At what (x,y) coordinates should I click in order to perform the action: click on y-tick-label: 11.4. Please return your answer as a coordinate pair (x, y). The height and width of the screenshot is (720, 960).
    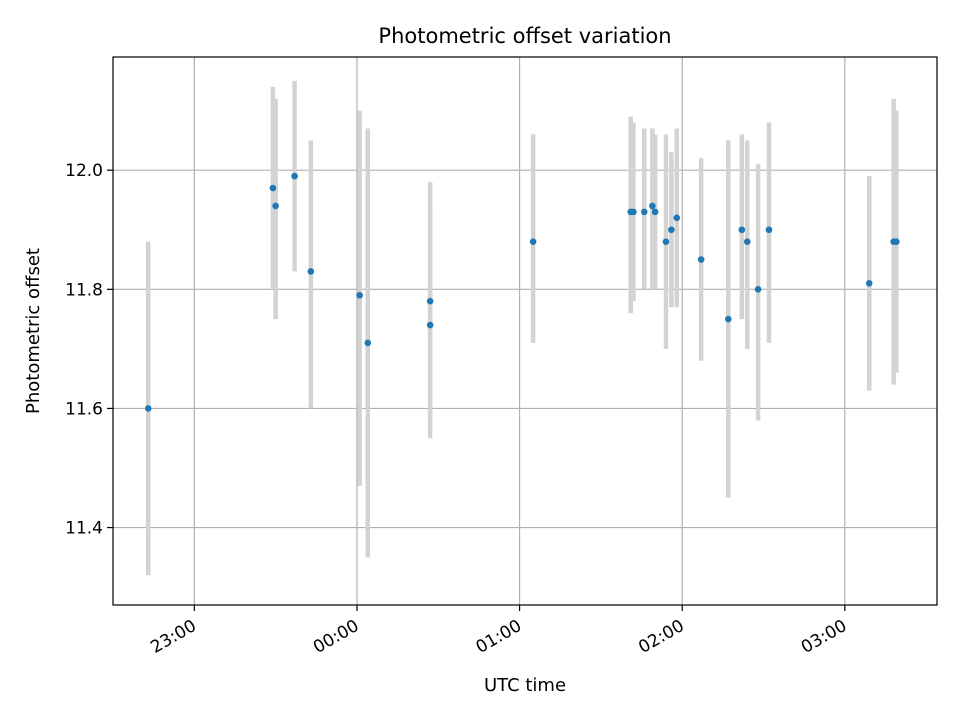
    Looking at the image, I should click on (84, 529).